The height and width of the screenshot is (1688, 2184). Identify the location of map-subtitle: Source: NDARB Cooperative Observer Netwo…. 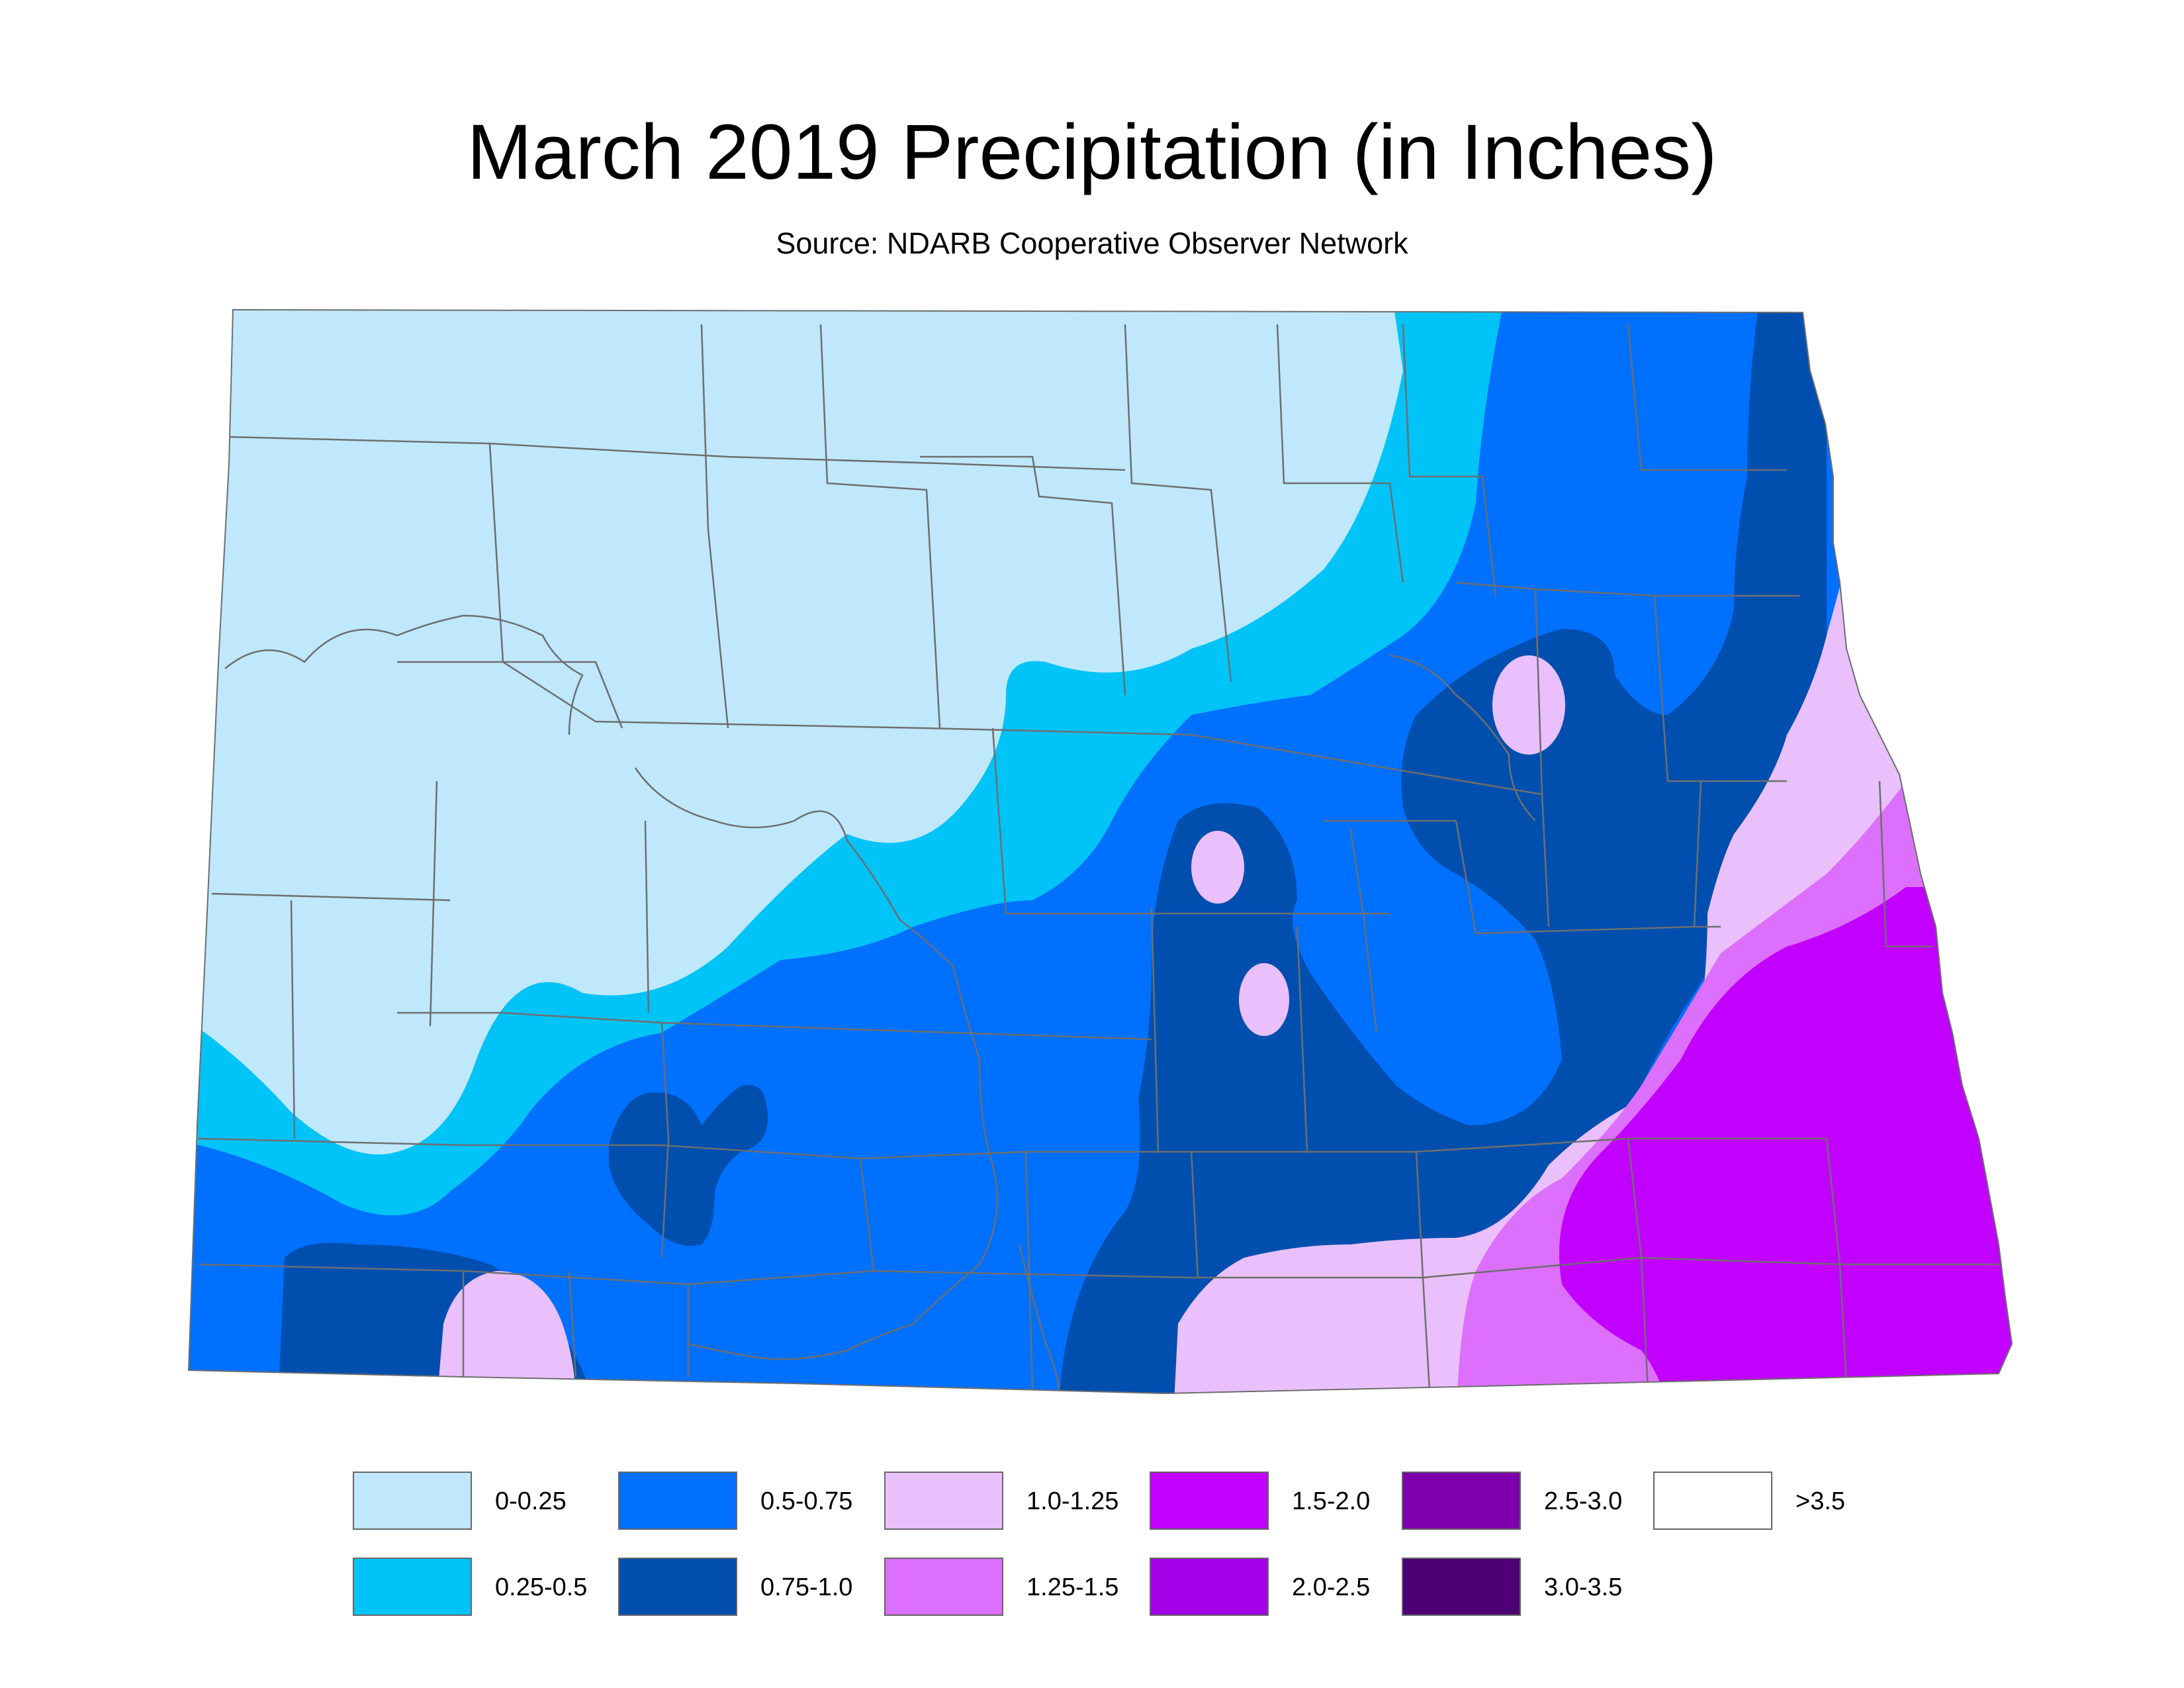
(1092, 243).